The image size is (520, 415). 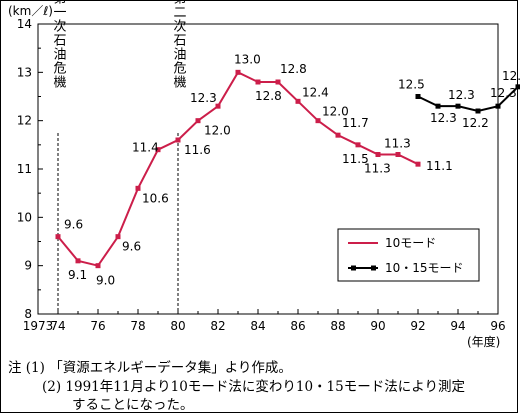 What do you see at coordinates (155, 198) in the screenshot?
I see `data-label: 10.6` at bounding box center [155, 198].